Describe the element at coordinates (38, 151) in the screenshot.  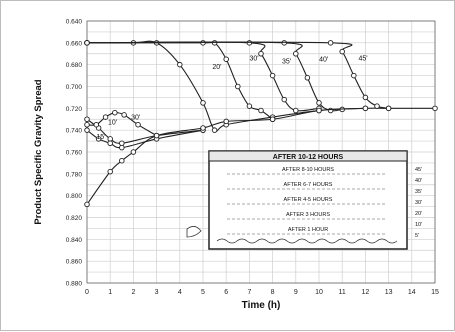
I see `y-axis-label: Product Specific Gravity Spread` at that location.